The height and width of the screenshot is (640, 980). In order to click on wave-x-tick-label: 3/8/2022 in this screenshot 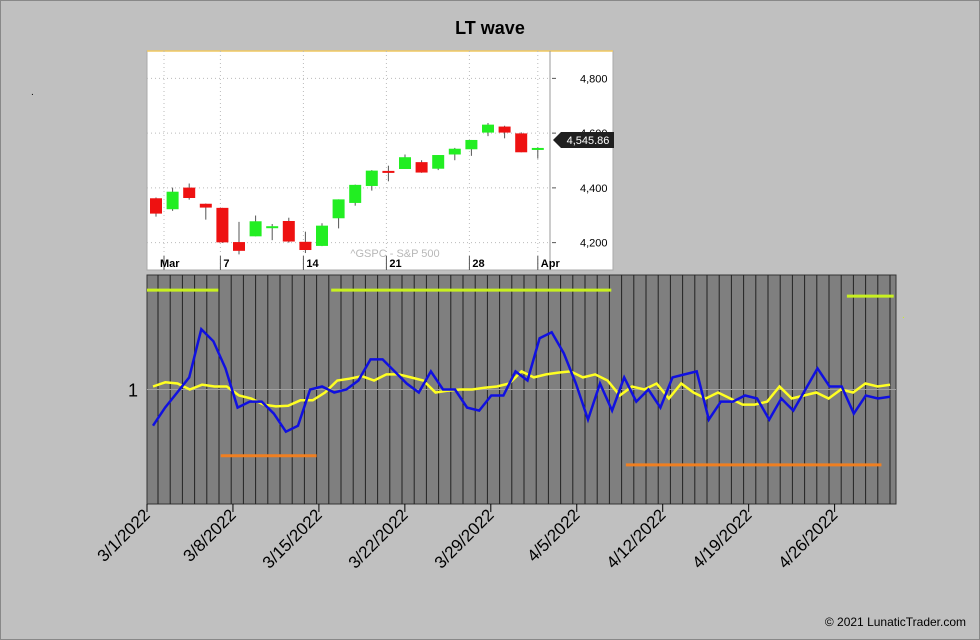, I will do `click(210, 535)`.